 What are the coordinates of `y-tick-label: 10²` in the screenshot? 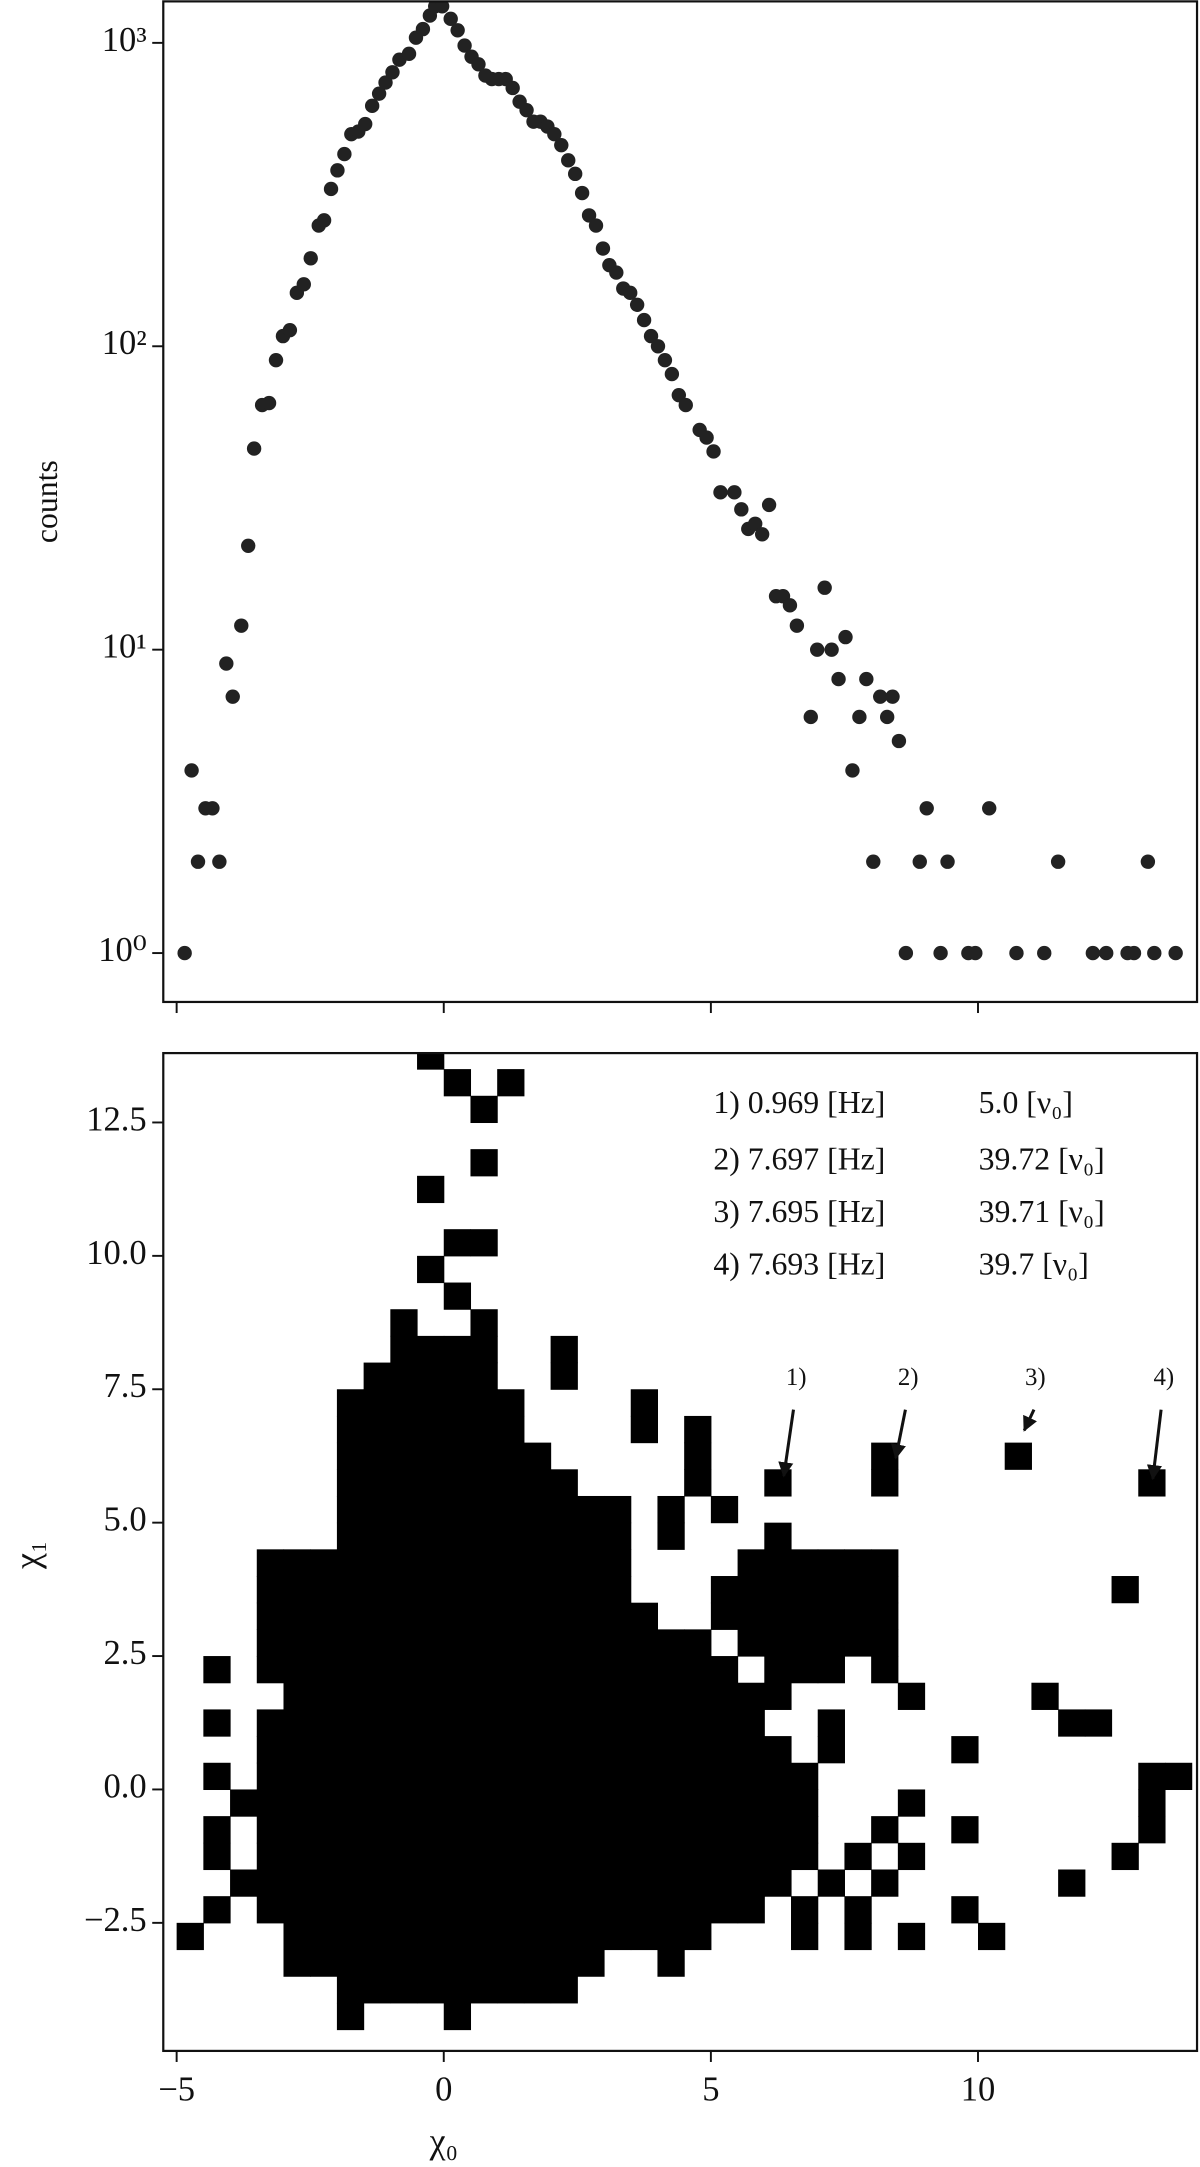 It's located at (124, 343).